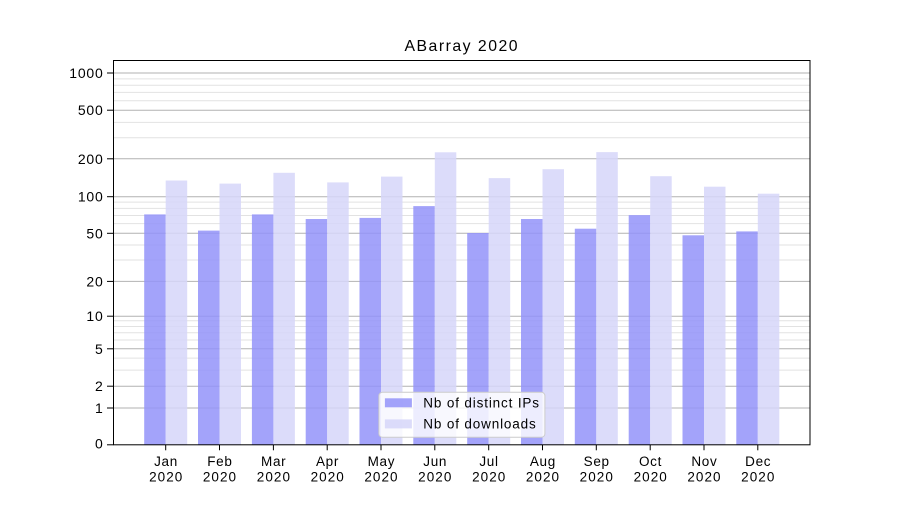  I want to click on svg-text: Dec, so click(758, 461).